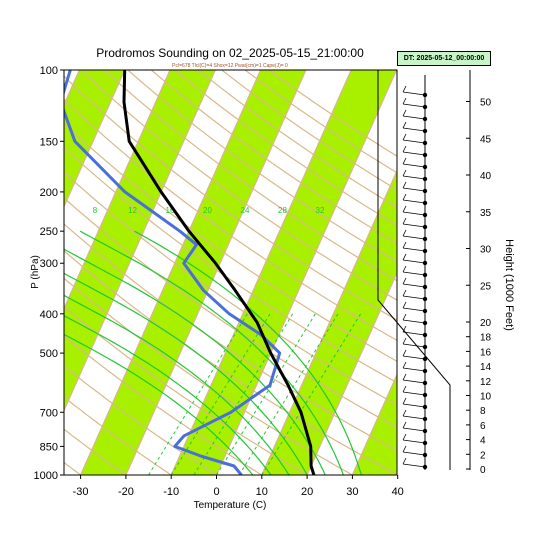 This screenshot has height=540, width=540. I want to click on height-tick-label: 4, so click(483, 441).